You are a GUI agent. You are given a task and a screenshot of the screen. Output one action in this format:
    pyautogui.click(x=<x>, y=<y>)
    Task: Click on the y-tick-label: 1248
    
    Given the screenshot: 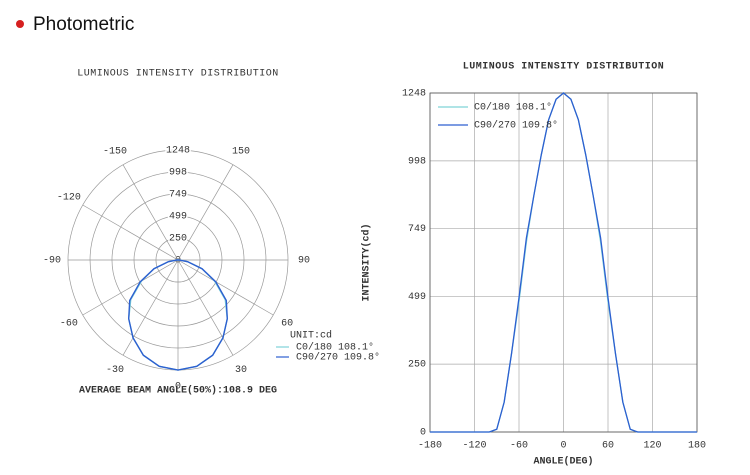 What is the action you would take?
    pyautogui.click(x=414, y=94)
    